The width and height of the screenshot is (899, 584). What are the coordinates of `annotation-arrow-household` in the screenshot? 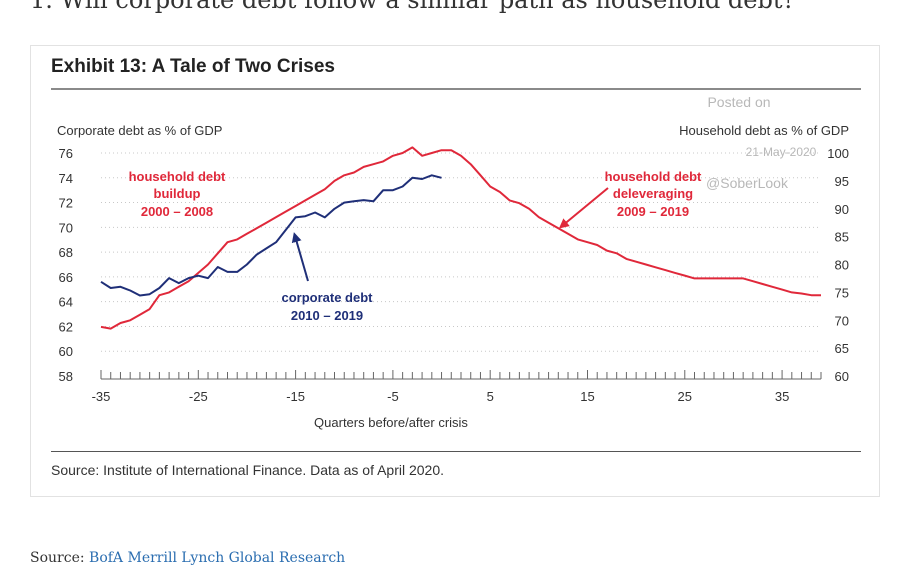 It's located at (583, 208).